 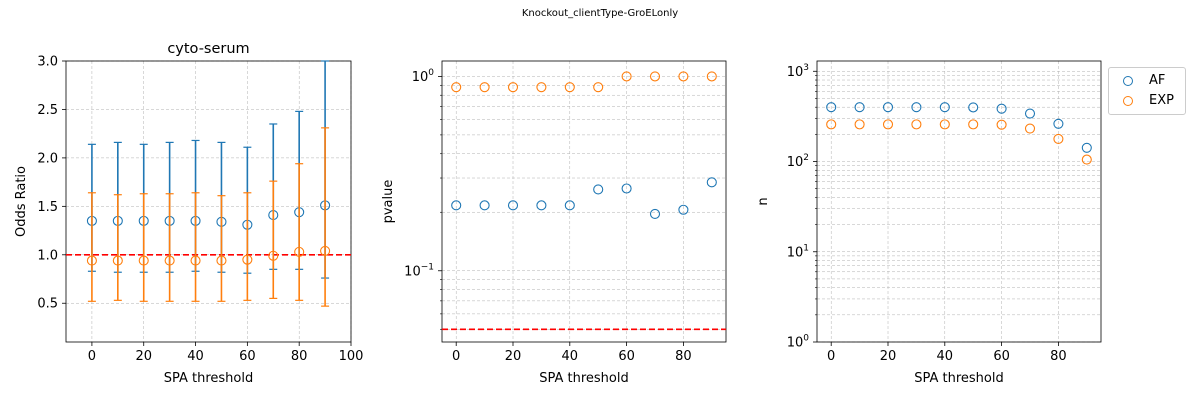 What do you see at coordinates (763, 201) in the screenshot?
I see `panel3-ylabel: n` at bounding box center [763, 201].